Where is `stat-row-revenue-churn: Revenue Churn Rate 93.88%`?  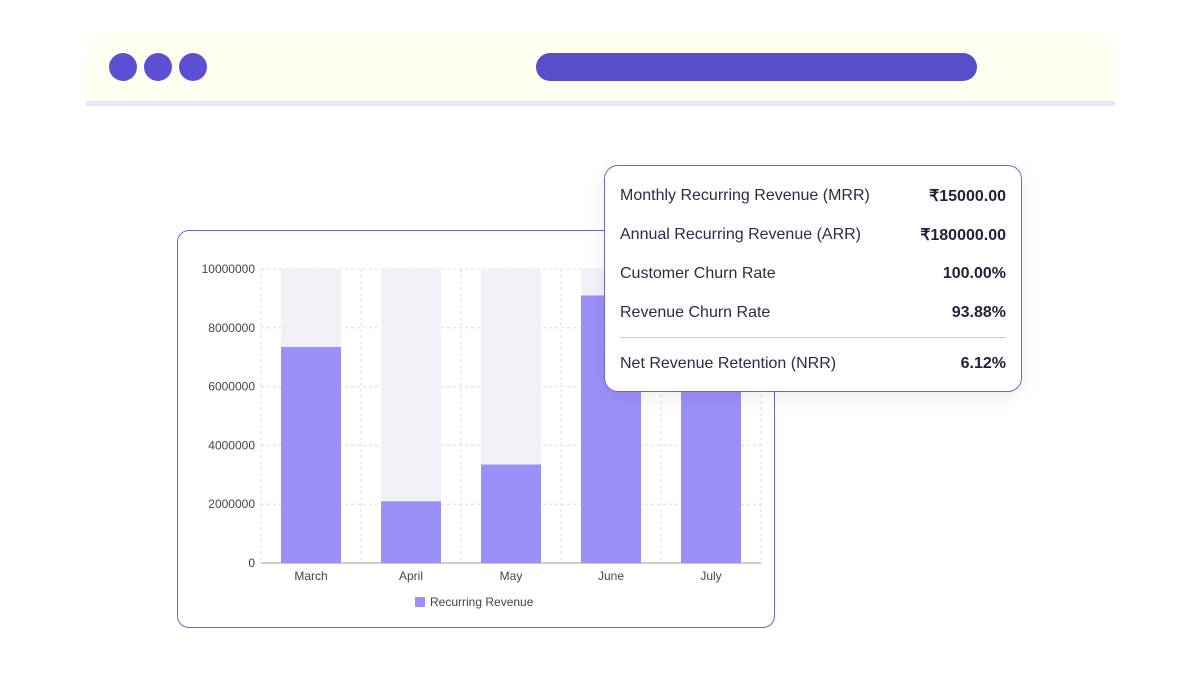
stat-row-revenue-churn: Revenue Churn Rate 93.88% is located at coordinates (813, 313).